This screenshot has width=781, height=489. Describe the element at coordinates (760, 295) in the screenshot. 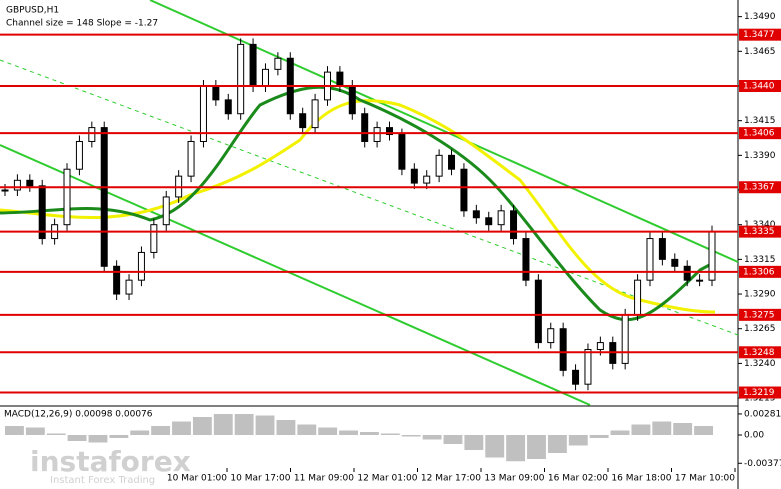

I see `y-tick-label: 1.3290` at that location.